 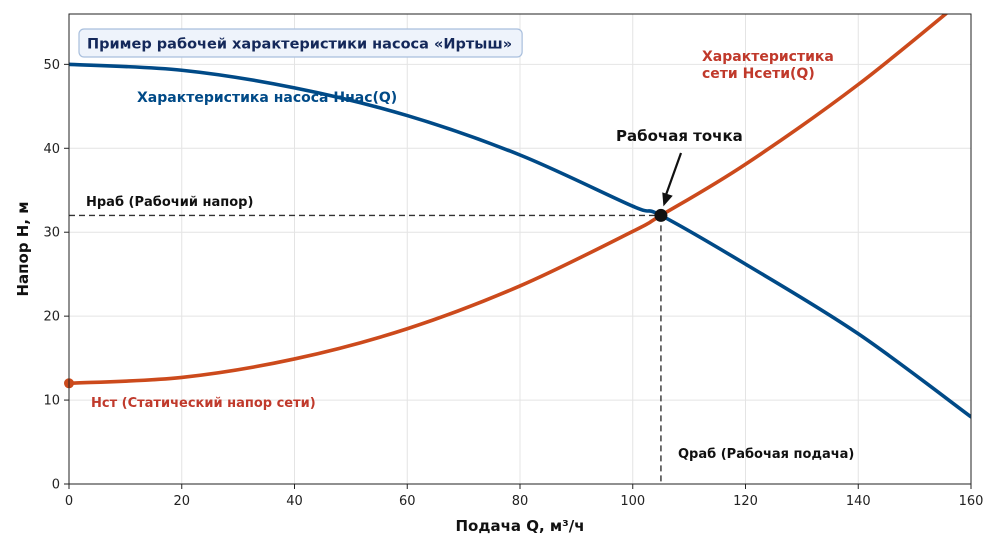 What do you see at coordinates (519, 526) in the screenshot?
I see `x-axis-title: Подача Q, м³/ч` at bounding box center [519, 526].